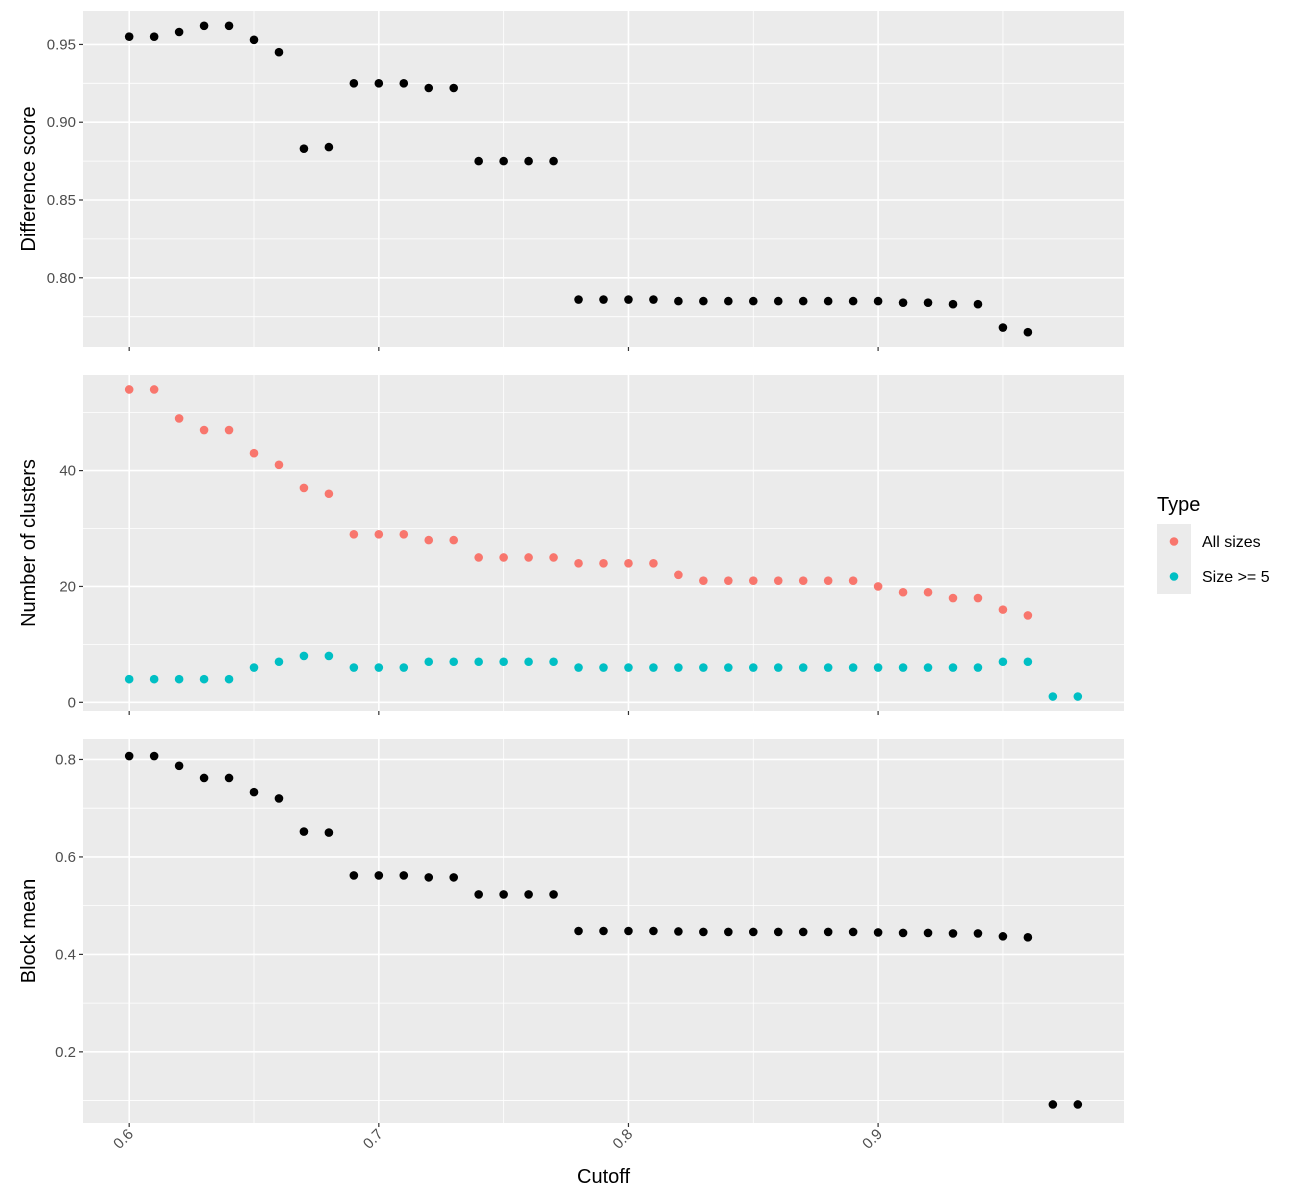  What do you see at coordinates (623, 1139) in the screenshot?
I see `x-tick-label: 0.8` at bounding box center [623, 1139].